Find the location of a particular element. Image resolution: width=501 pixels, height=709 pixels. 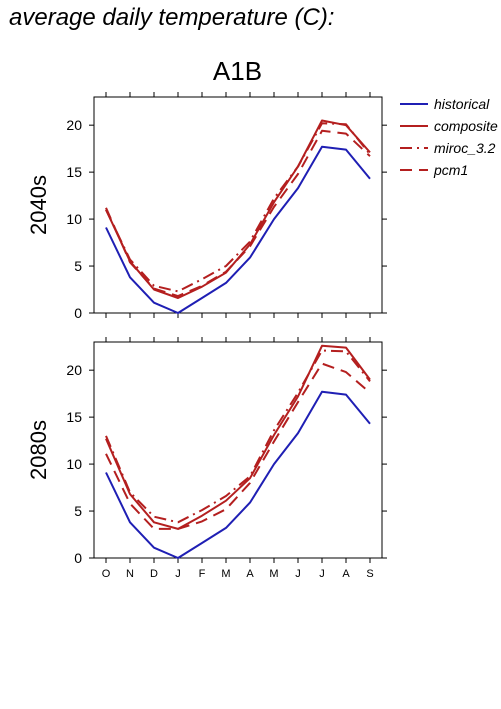

legend: historical composite miroc_3.2 pcm1 is located at coordinates (449, 137).